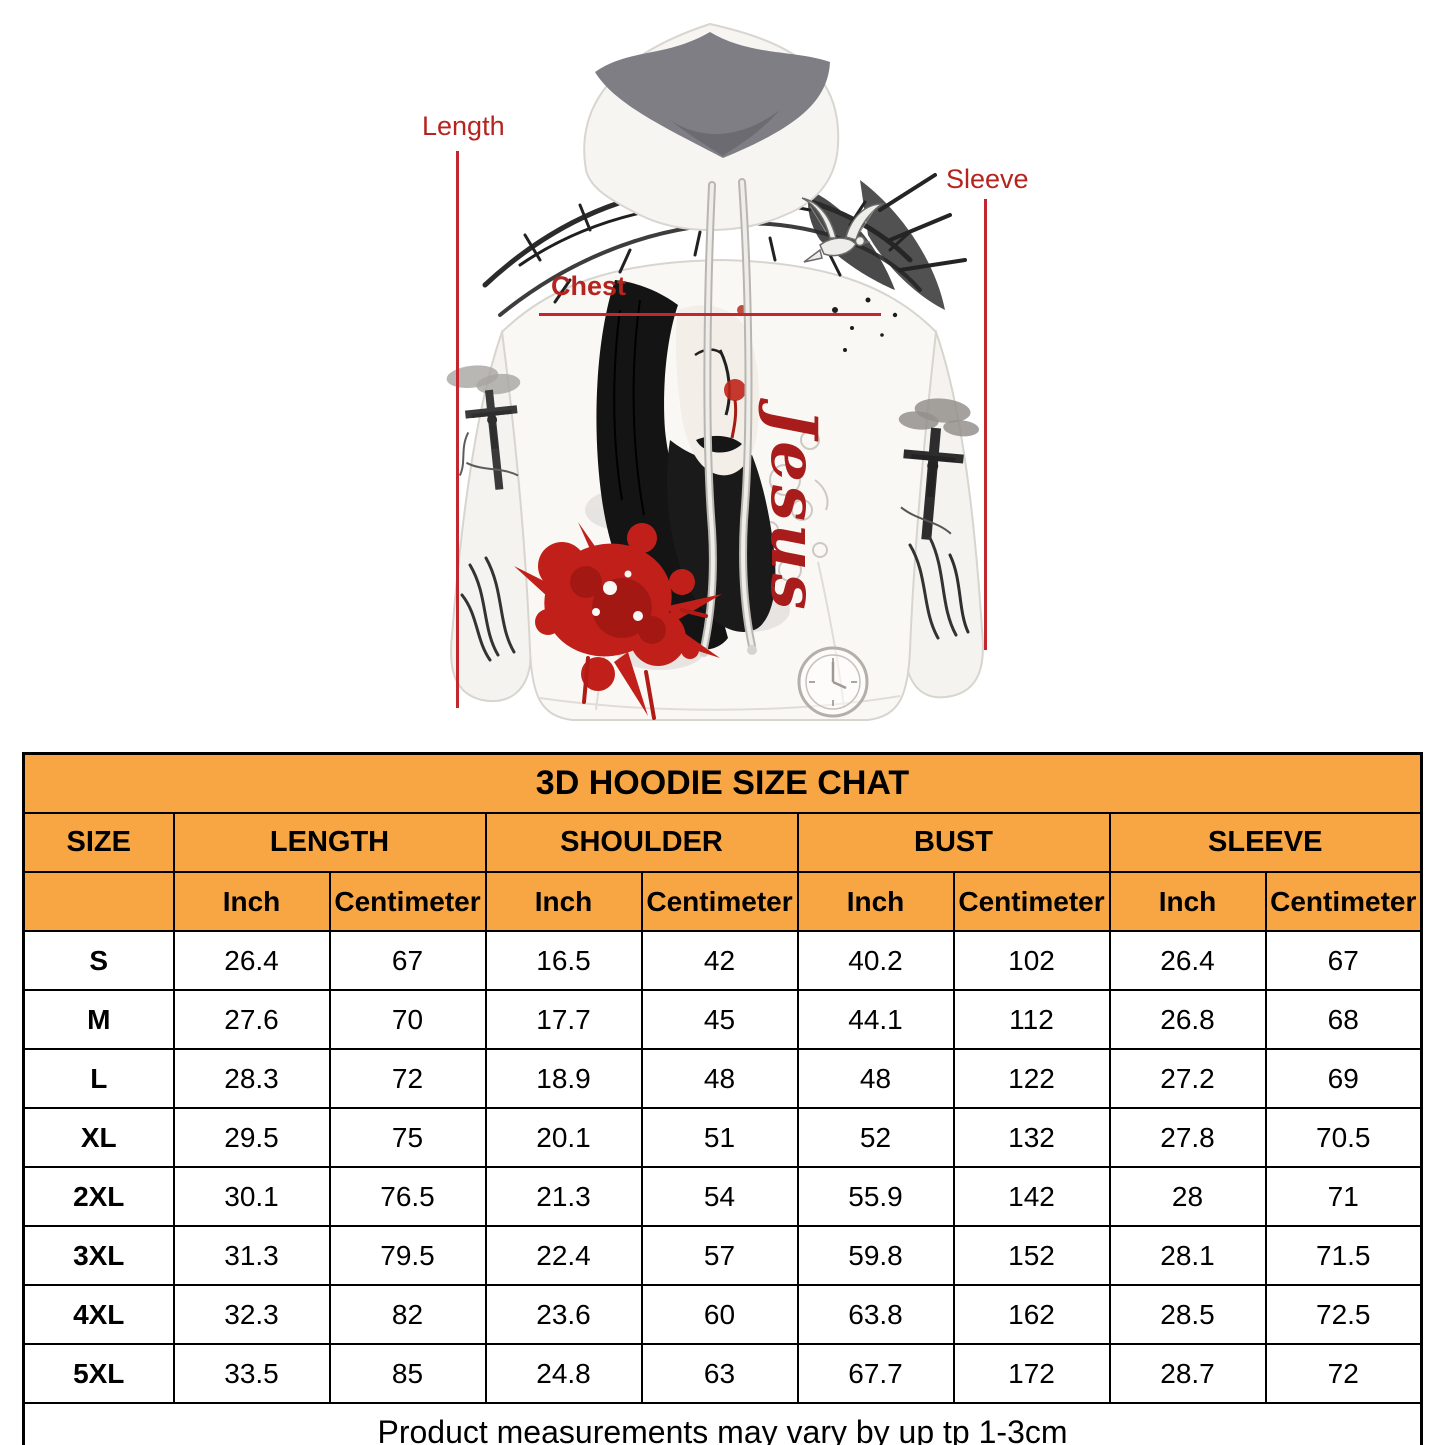 The width and height of the screenshot is (1445, 1445). Describe the element at coordinates (1187, 1314) in the screenshot. I see `value-cell: 28.5` at that location.